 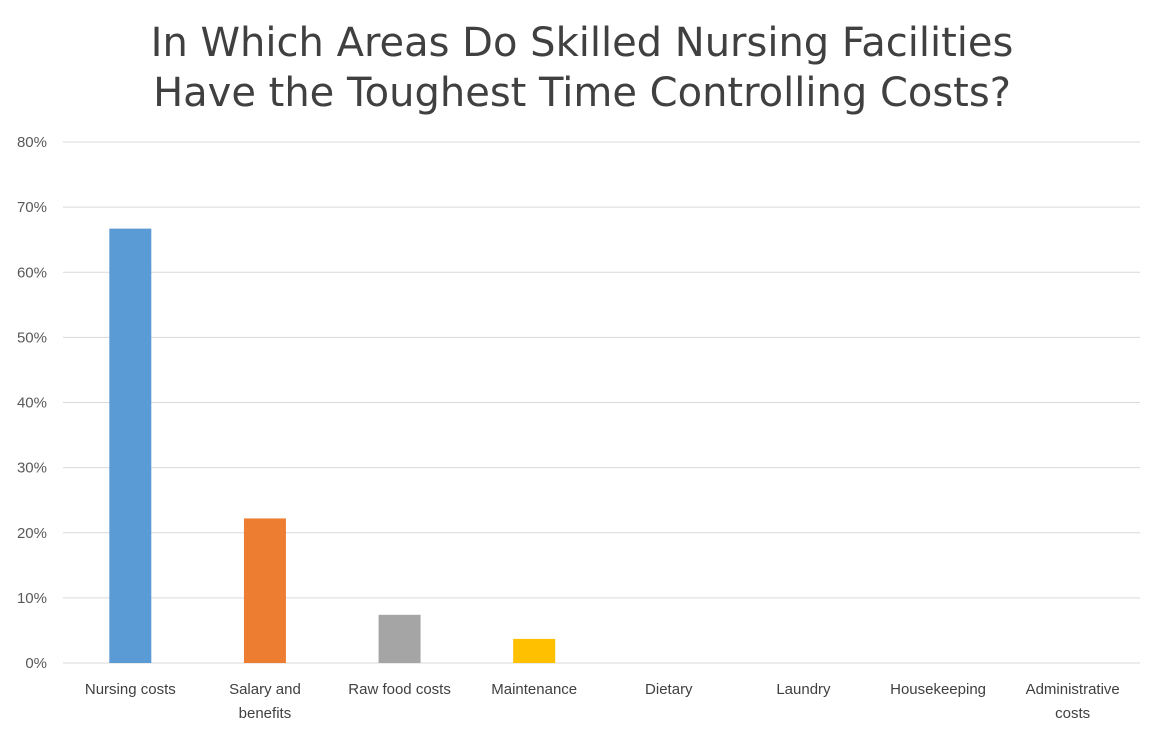 What do you see at coordinates (32, 533) in the screenshot?
I see `y-tick-label: 20%` at bounding box center [32, 533].